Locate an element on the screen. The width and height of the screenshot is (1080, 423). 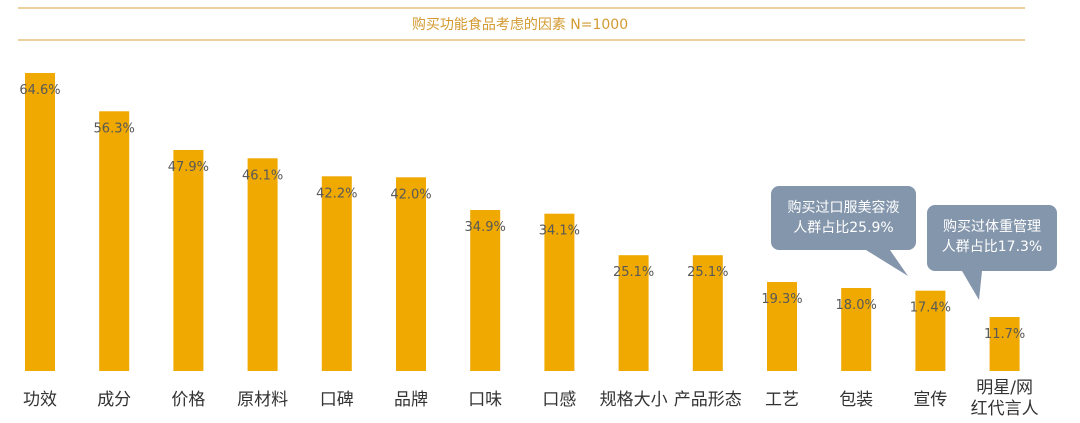
value-label-2: 47.9% is located at coordinates (188, 167).